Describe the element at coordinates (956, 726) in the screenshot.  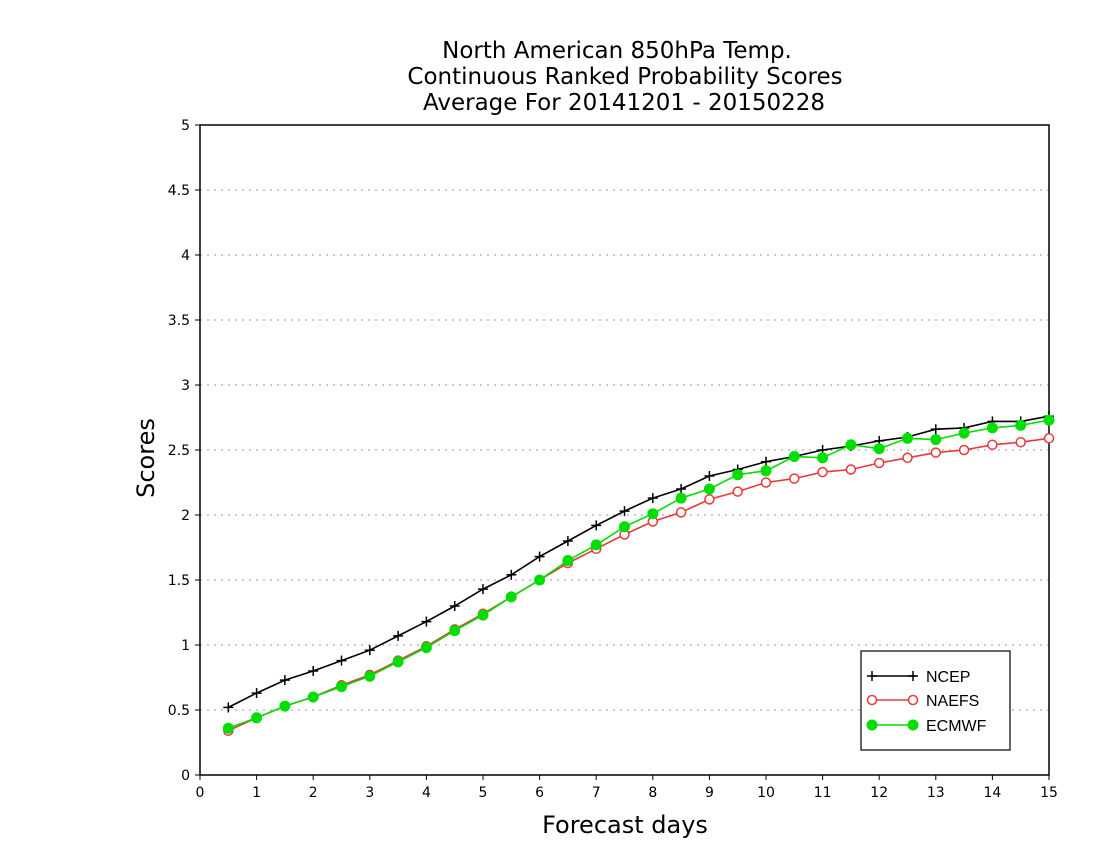
I see `legend-label: ECMWF` at that location.